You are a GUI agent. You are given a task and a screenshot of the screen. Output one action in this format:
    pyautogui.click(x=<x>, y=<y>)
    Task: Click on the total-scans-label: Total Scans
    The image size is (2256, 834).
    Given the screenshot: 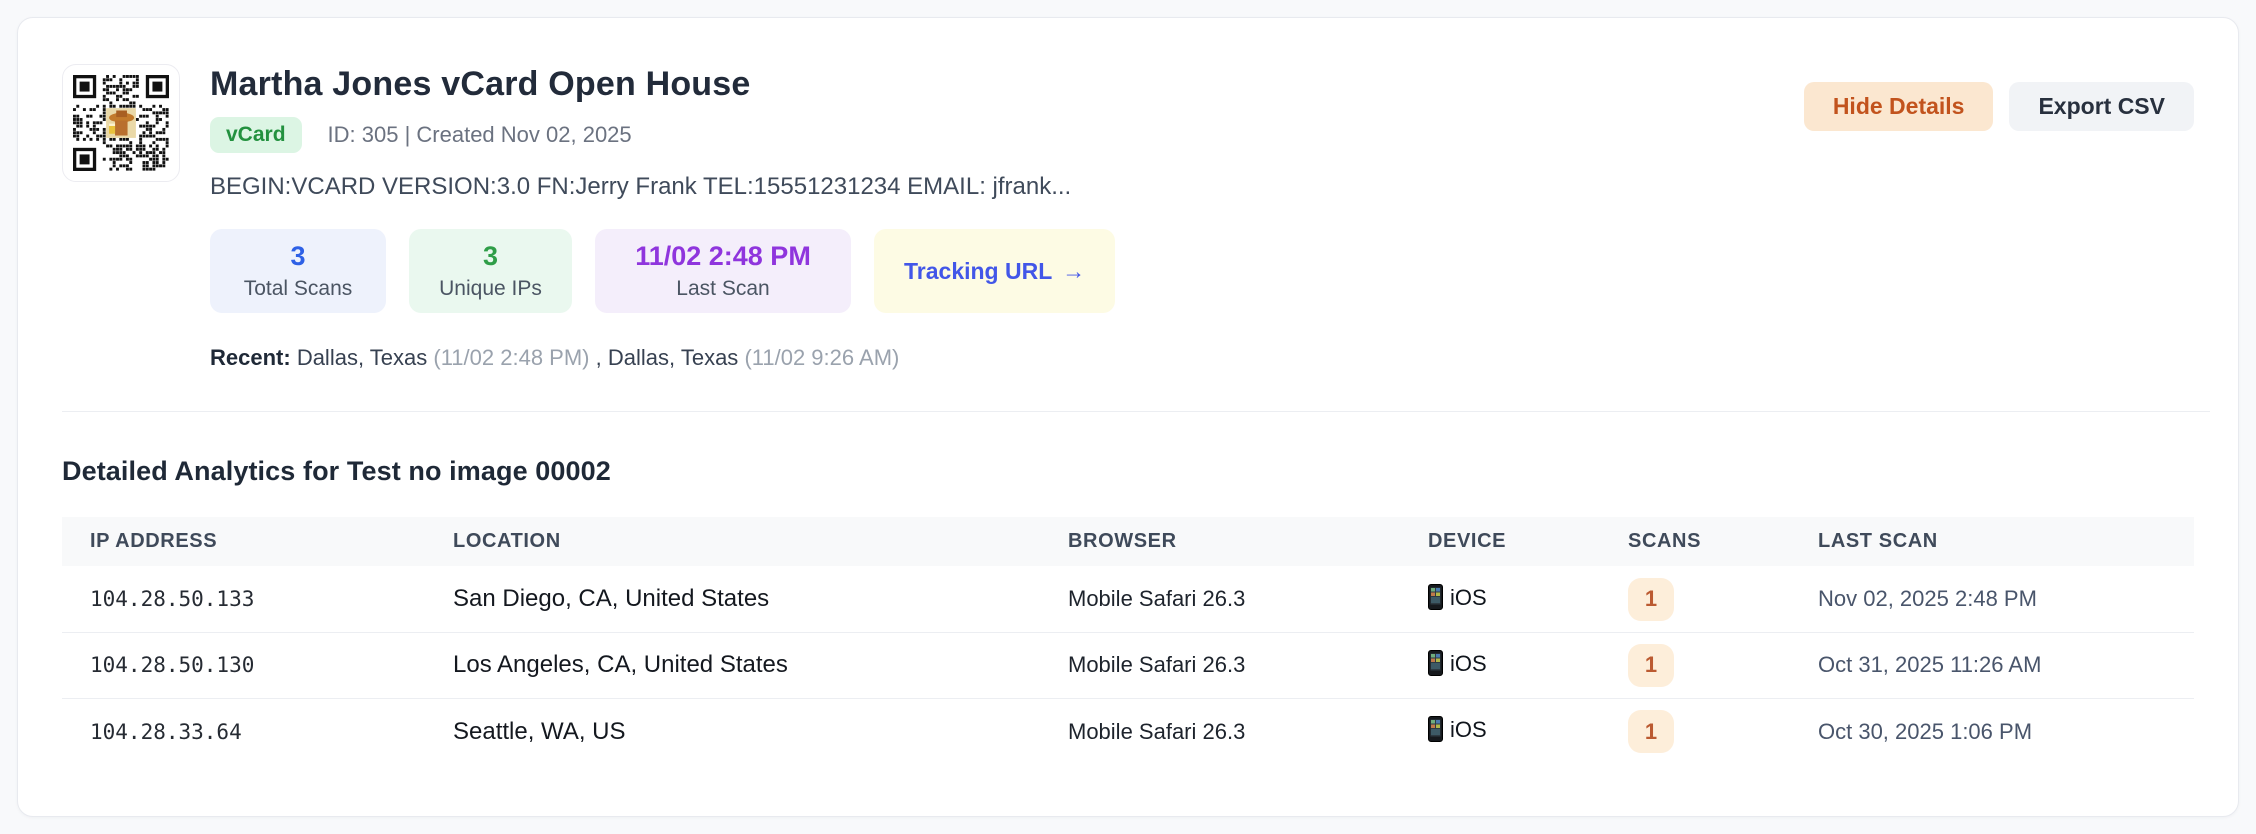 What is the action you would take?
    pyautogui.click(x=298, y=289)
    